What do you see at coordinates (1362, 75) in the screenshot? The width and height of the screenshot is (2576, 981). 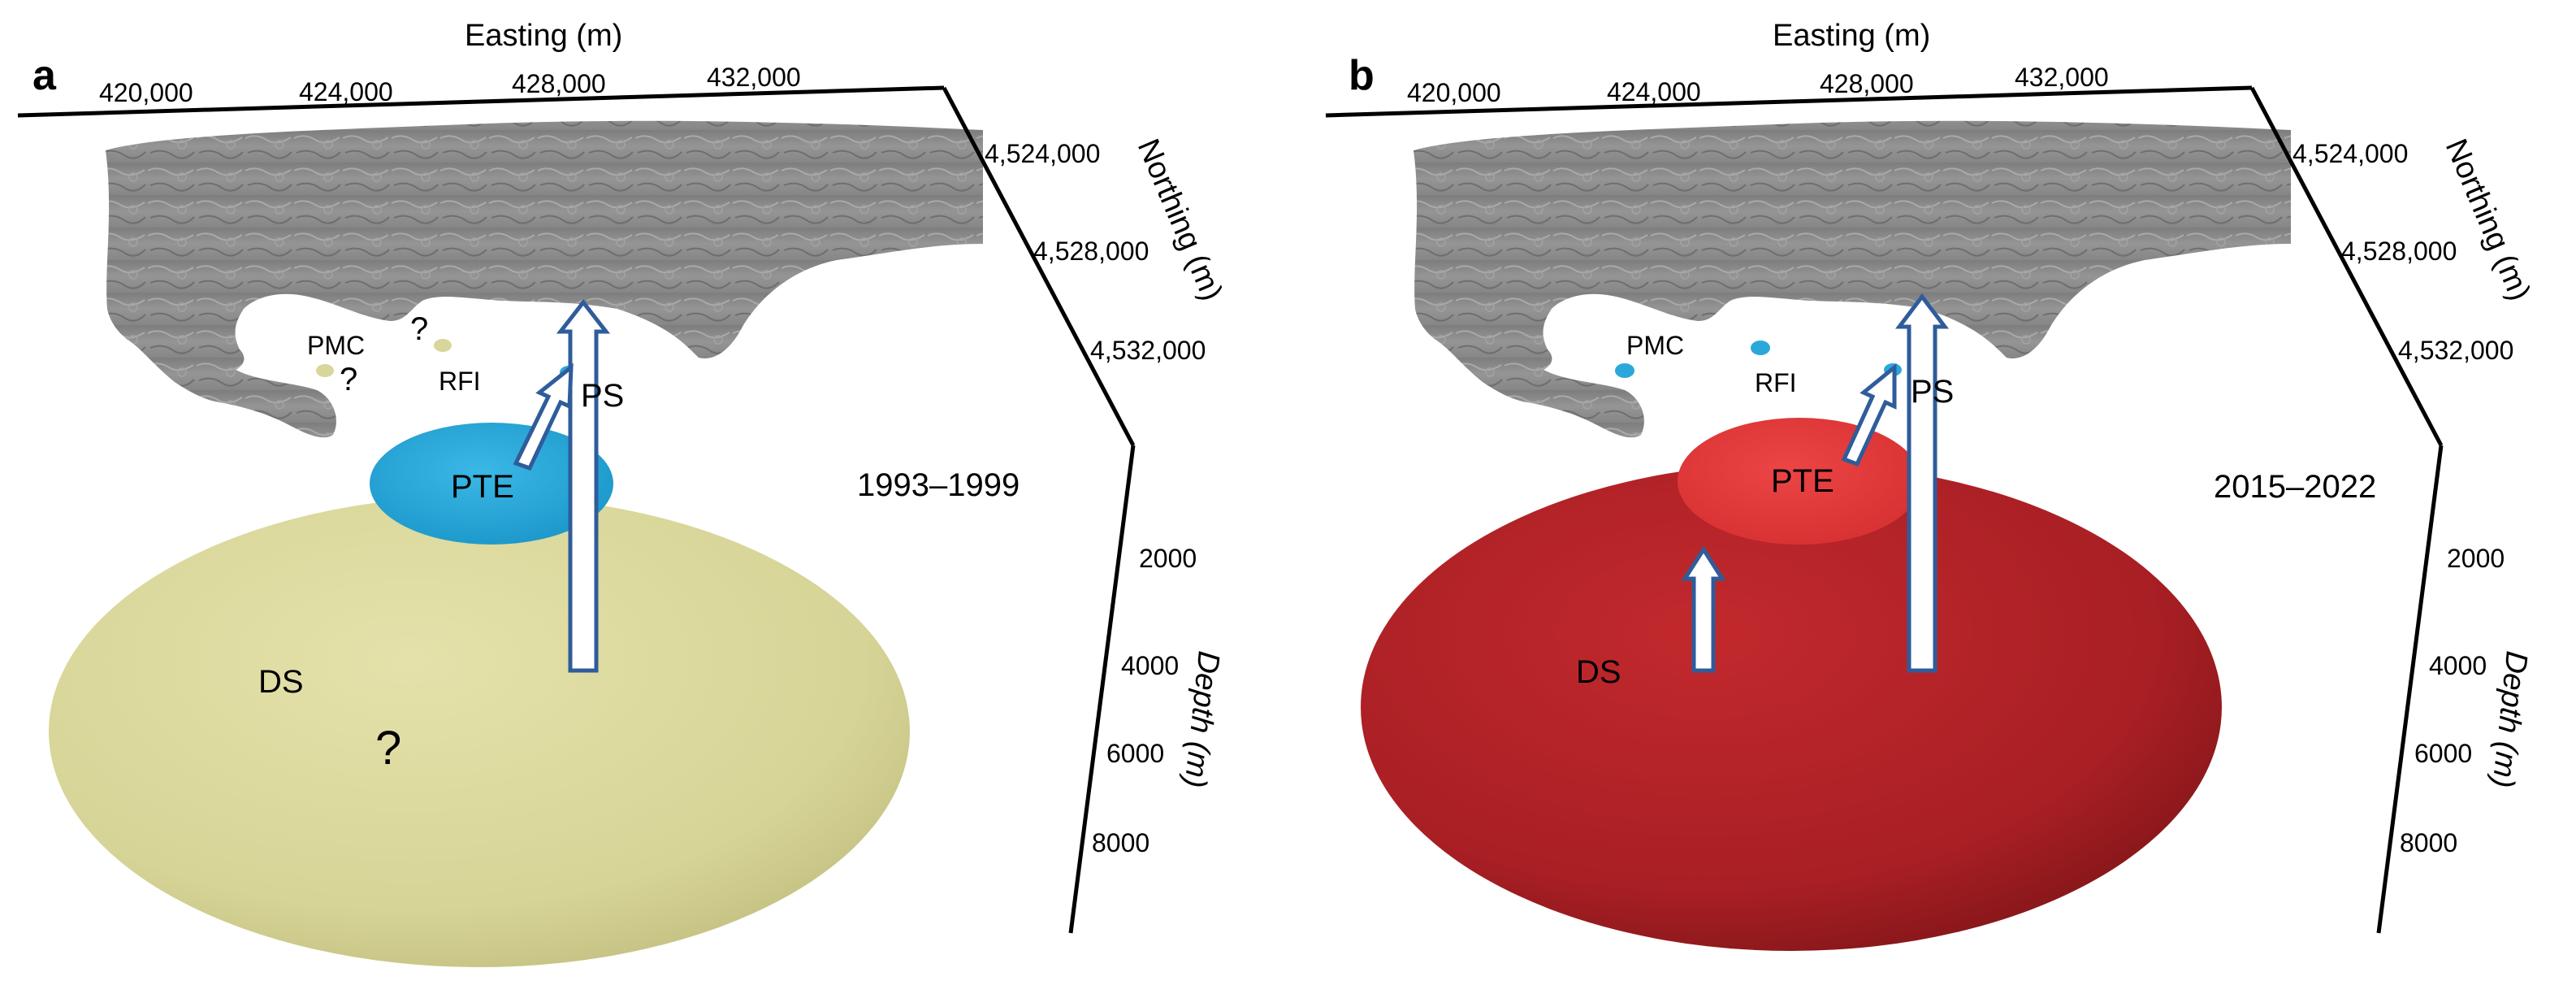 I see `panel-letter: b` at bounding box center [1362, 75].